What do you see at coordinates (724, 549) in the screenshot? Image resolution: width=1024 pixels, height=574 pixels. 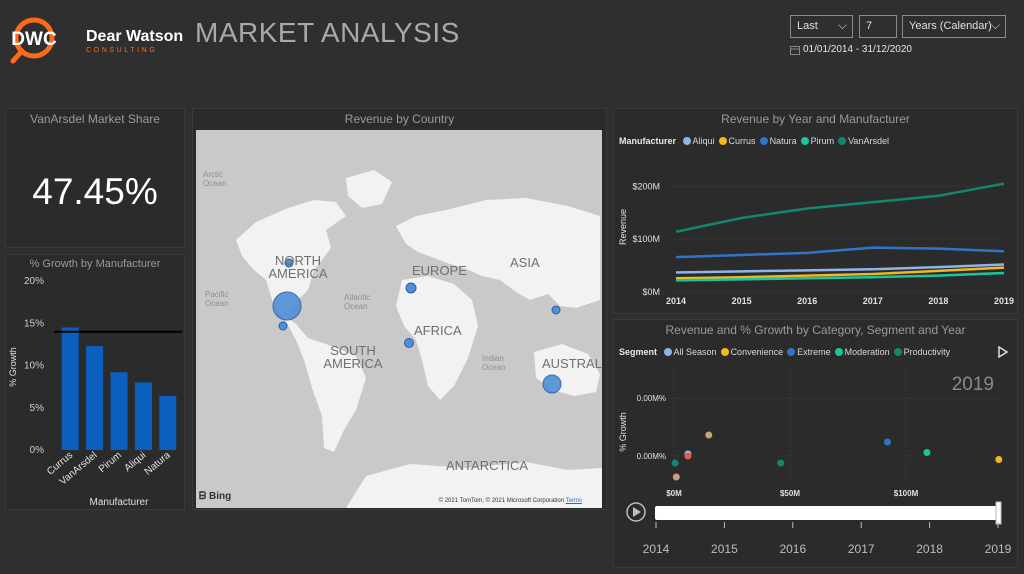 I see `play-axis-year: 2015` at bounding box center [724, 549].